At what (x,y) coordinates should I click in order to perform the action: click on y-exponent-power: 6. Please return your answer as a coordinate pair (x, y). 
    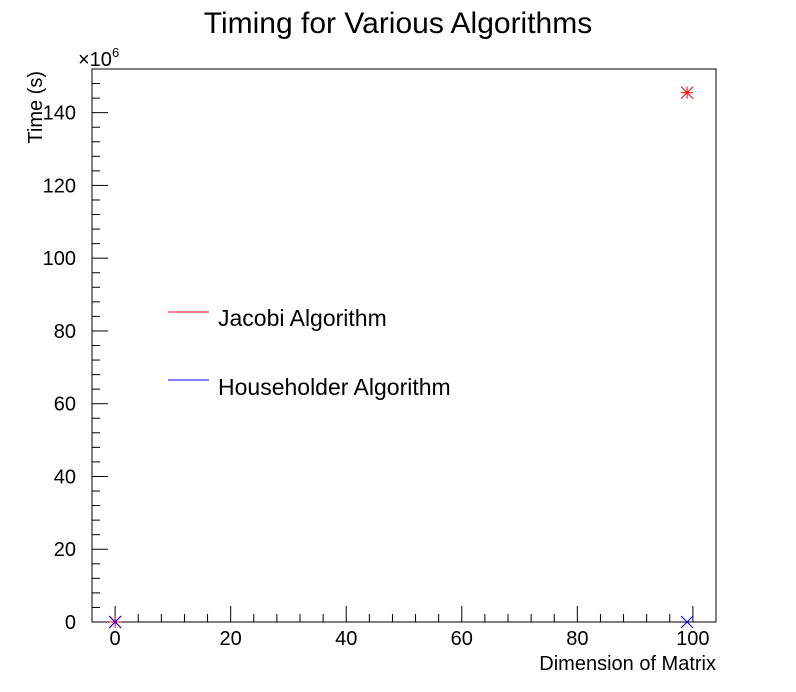
    Looking at the image, I should click on (115, 52).